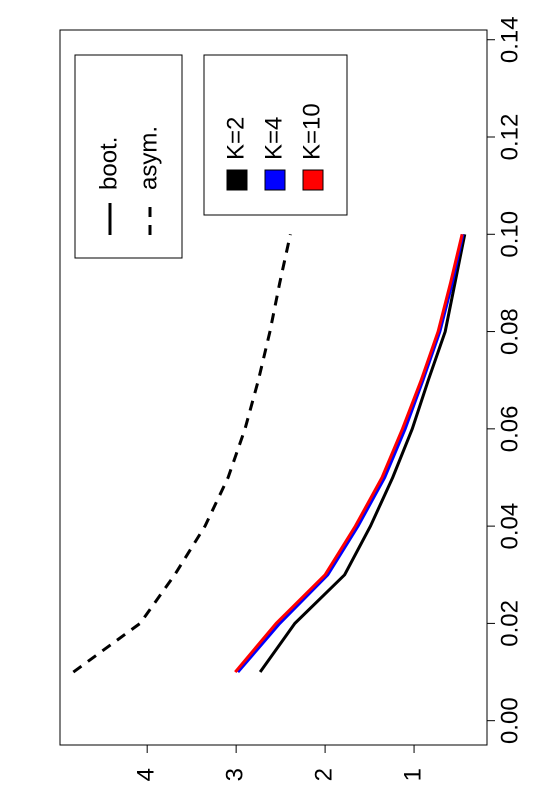 The image size is (559, 806). What do you see at coordinates (509, 623) in the screenshot?
I see `x-tick-label: 0.02` at bounding box center [509, 623].